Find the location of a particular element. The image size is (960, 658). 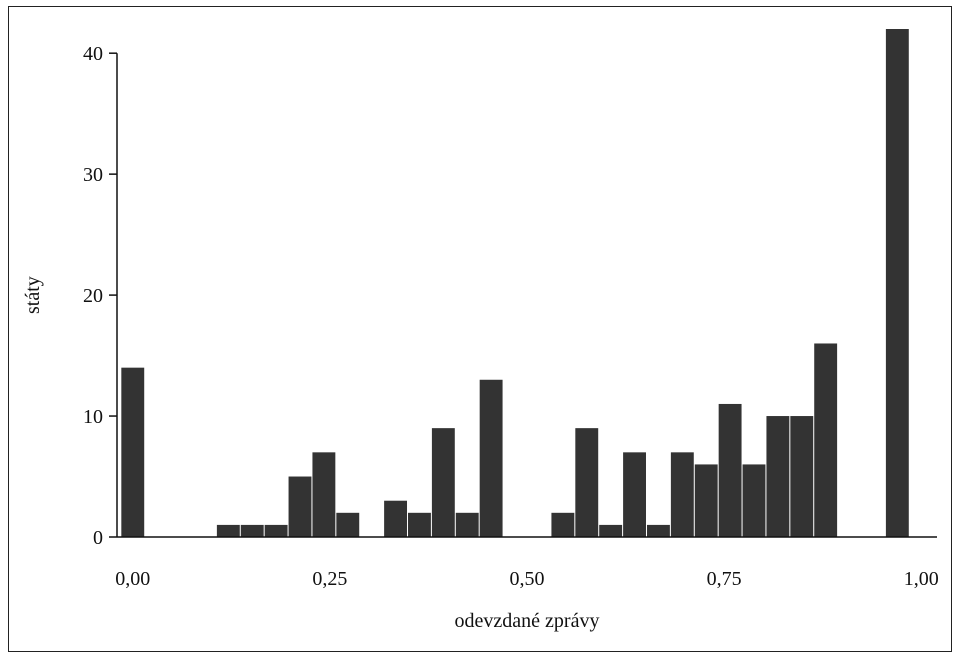

x-tick-label: 0,25 is located at coordinates (329, 579).